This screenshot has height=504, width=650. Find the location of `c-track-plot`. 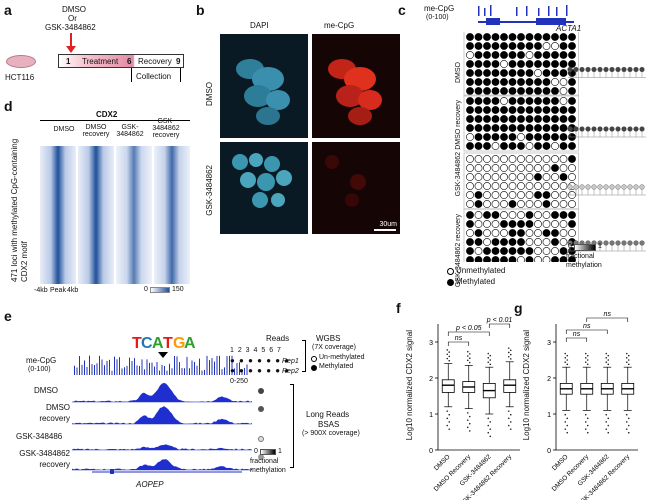

c-track-plot is located at coordinates (526, 15).